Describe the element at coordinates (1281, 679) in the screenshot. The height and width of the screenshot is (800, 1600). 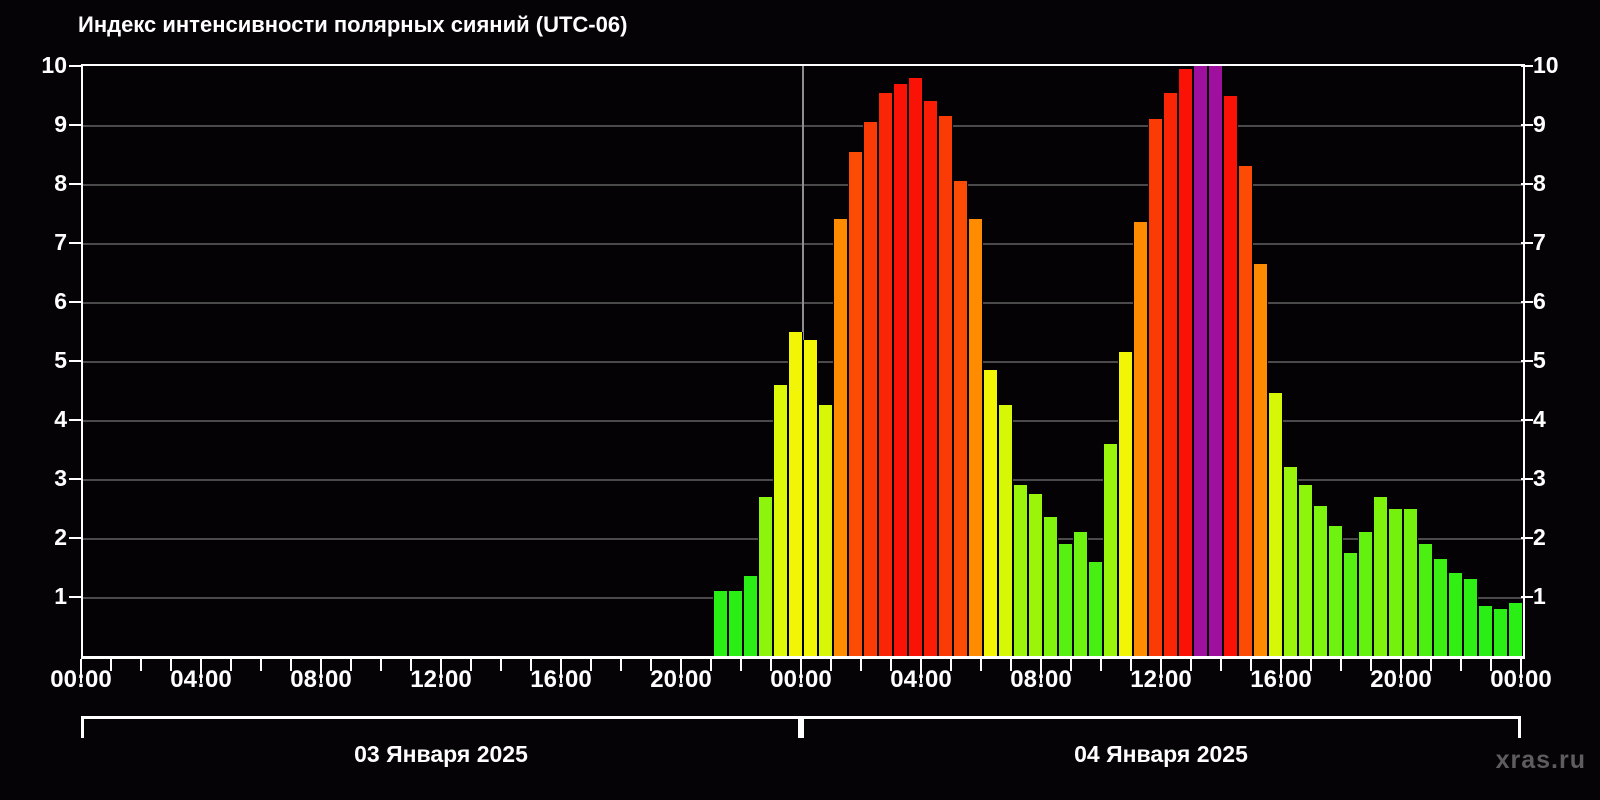
I see `x-tick-label: 16:00` at that location.